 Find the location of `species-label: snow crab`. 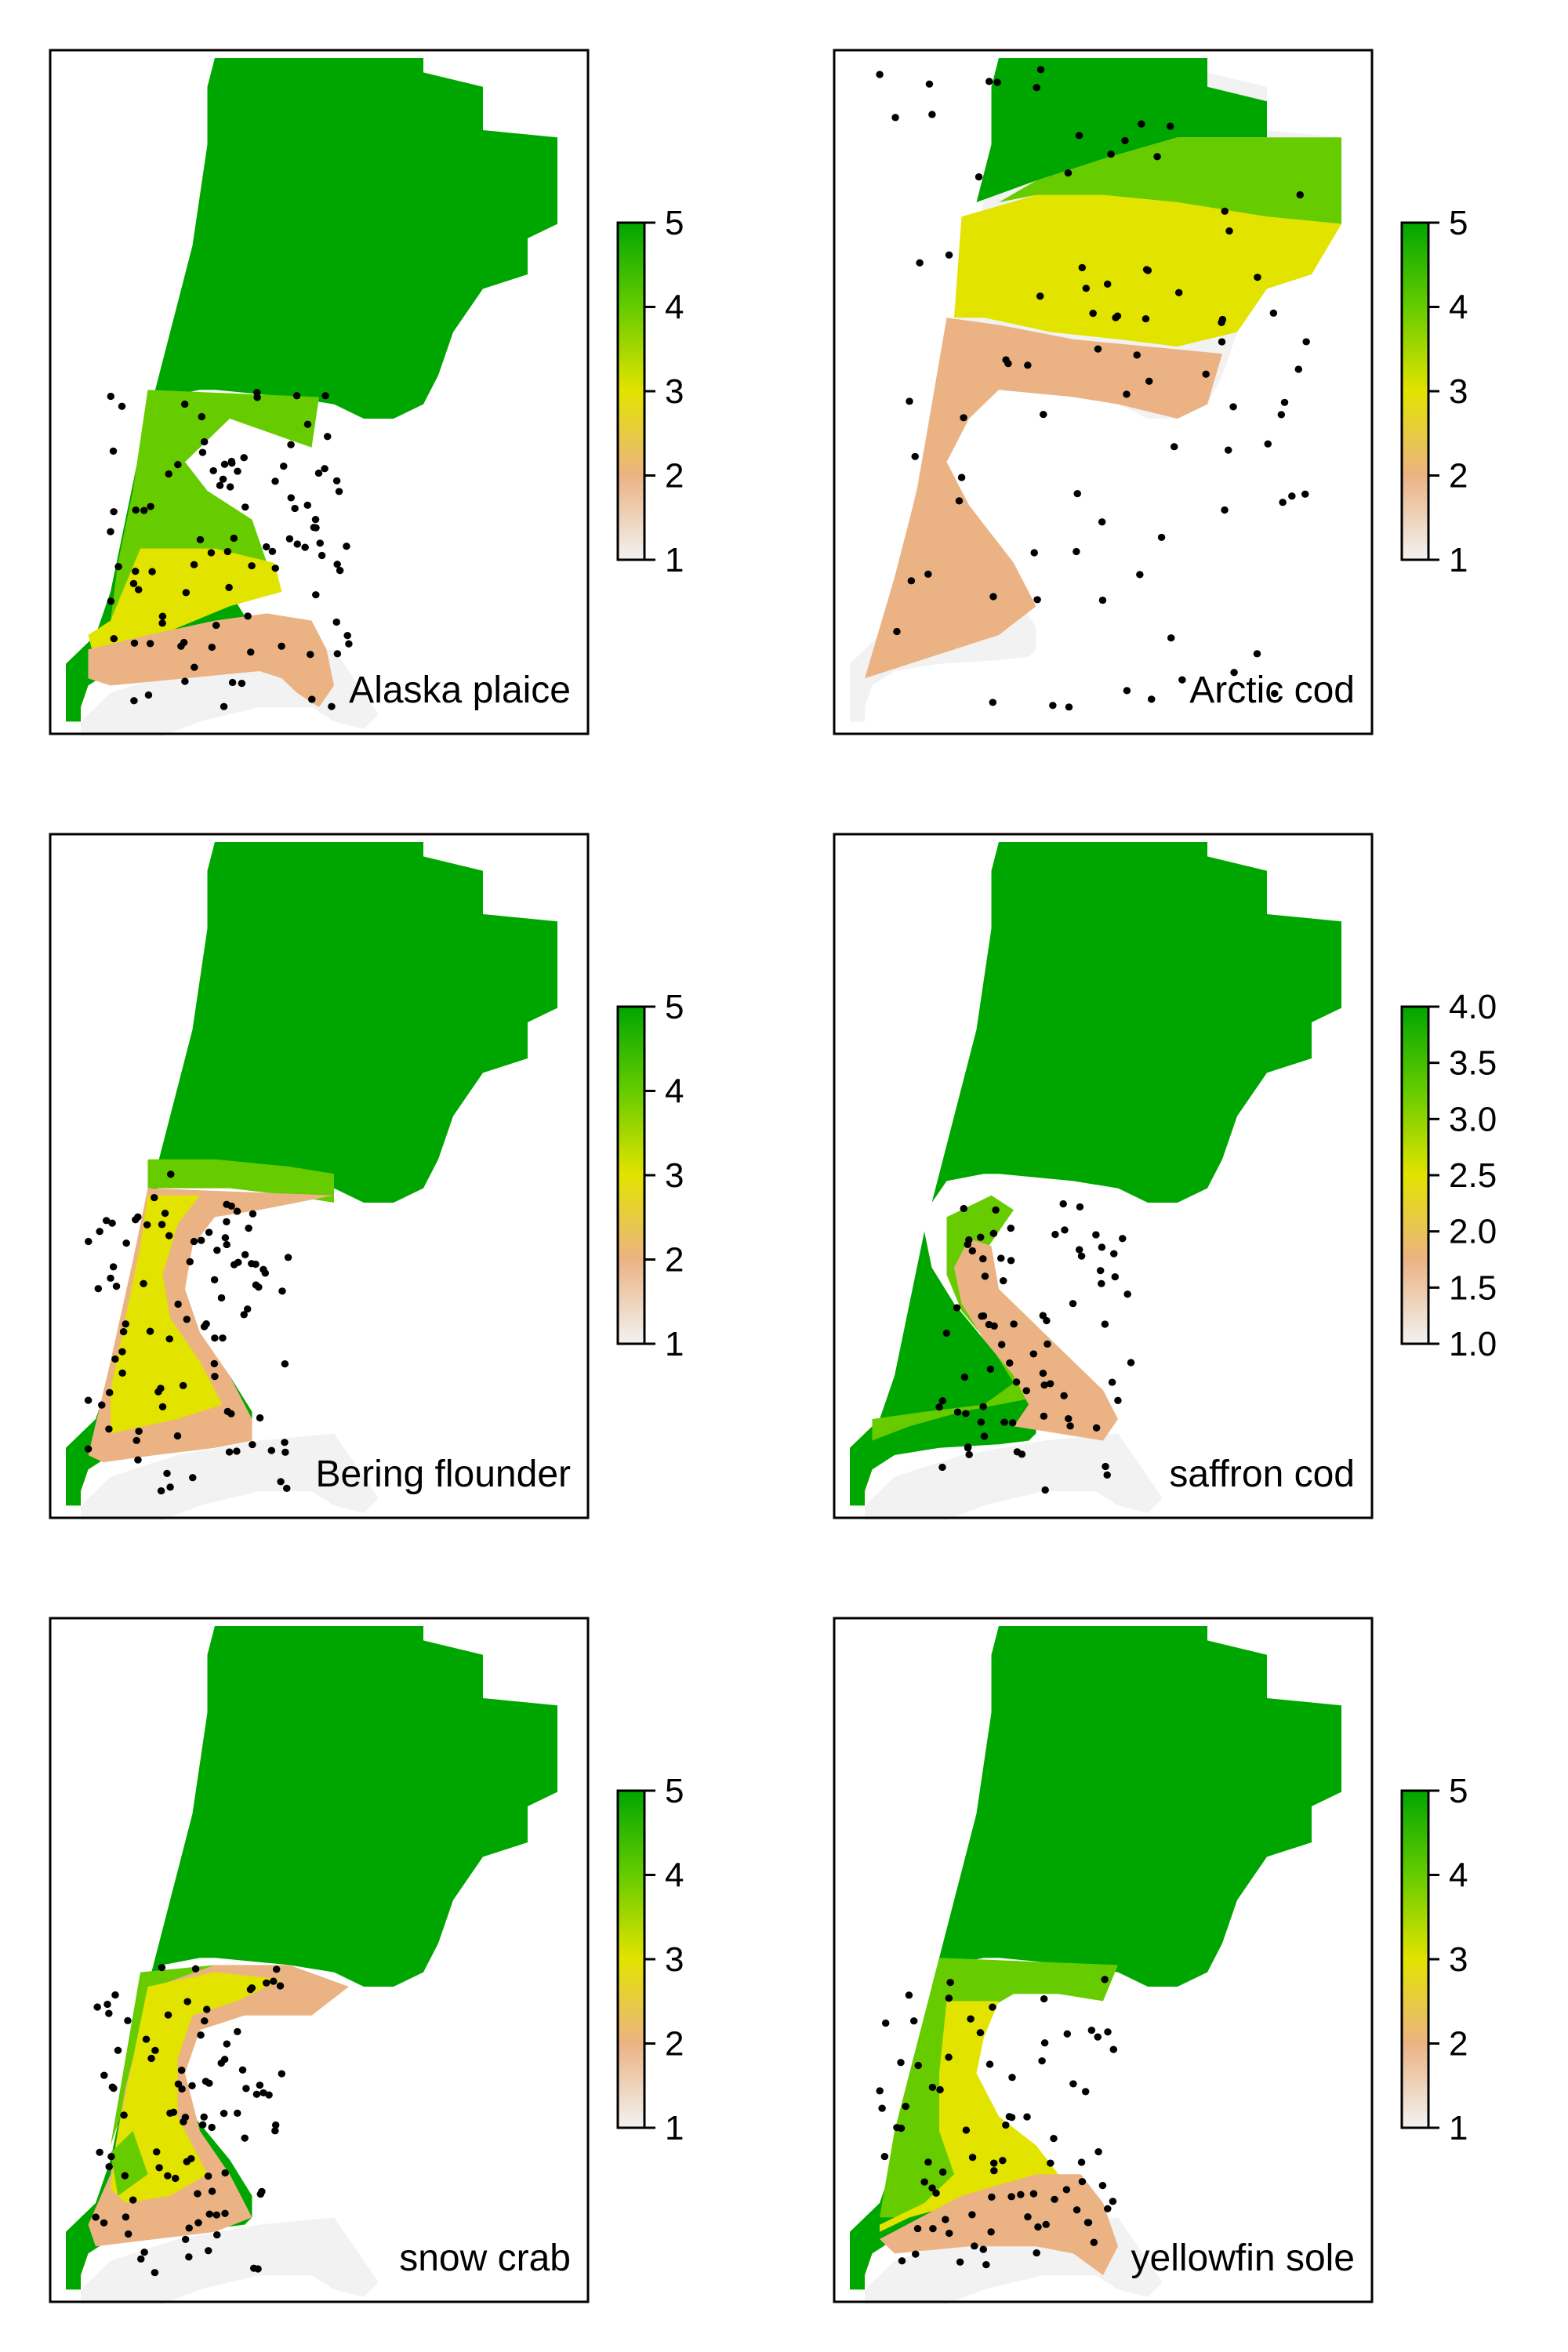

species-label: snow crab is located at coordinates (485, 2258).